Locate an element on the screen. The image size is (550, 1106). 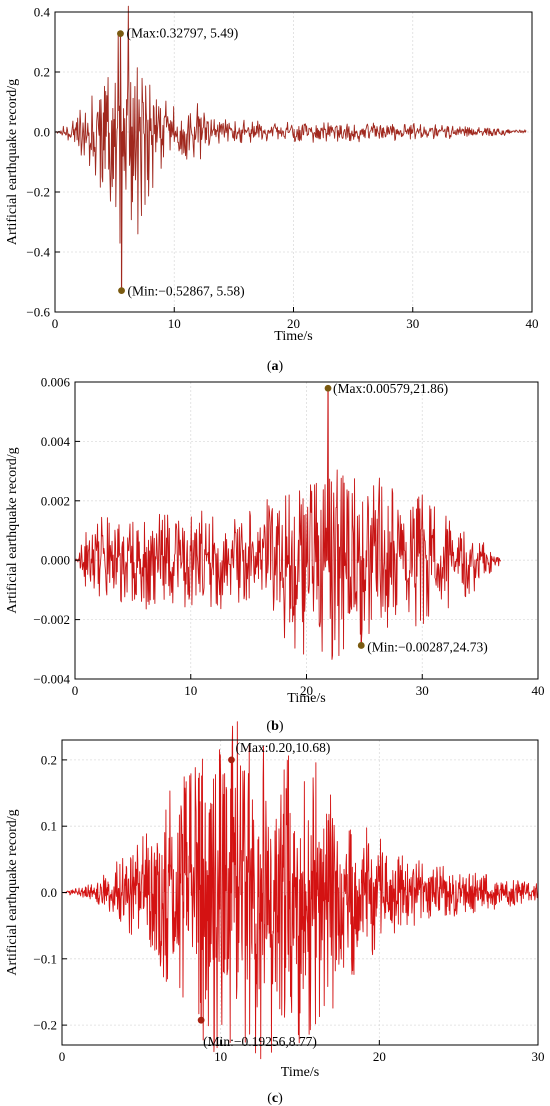
y-axis-label-b: Artificial earthquake record/g is located at coordinates (12, 530).